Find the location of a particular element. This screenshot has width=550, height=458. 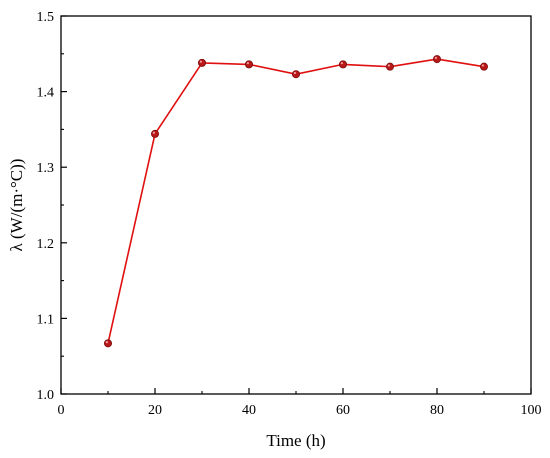

x-tick-label-3: 60 is located at coordinates (343, 410).